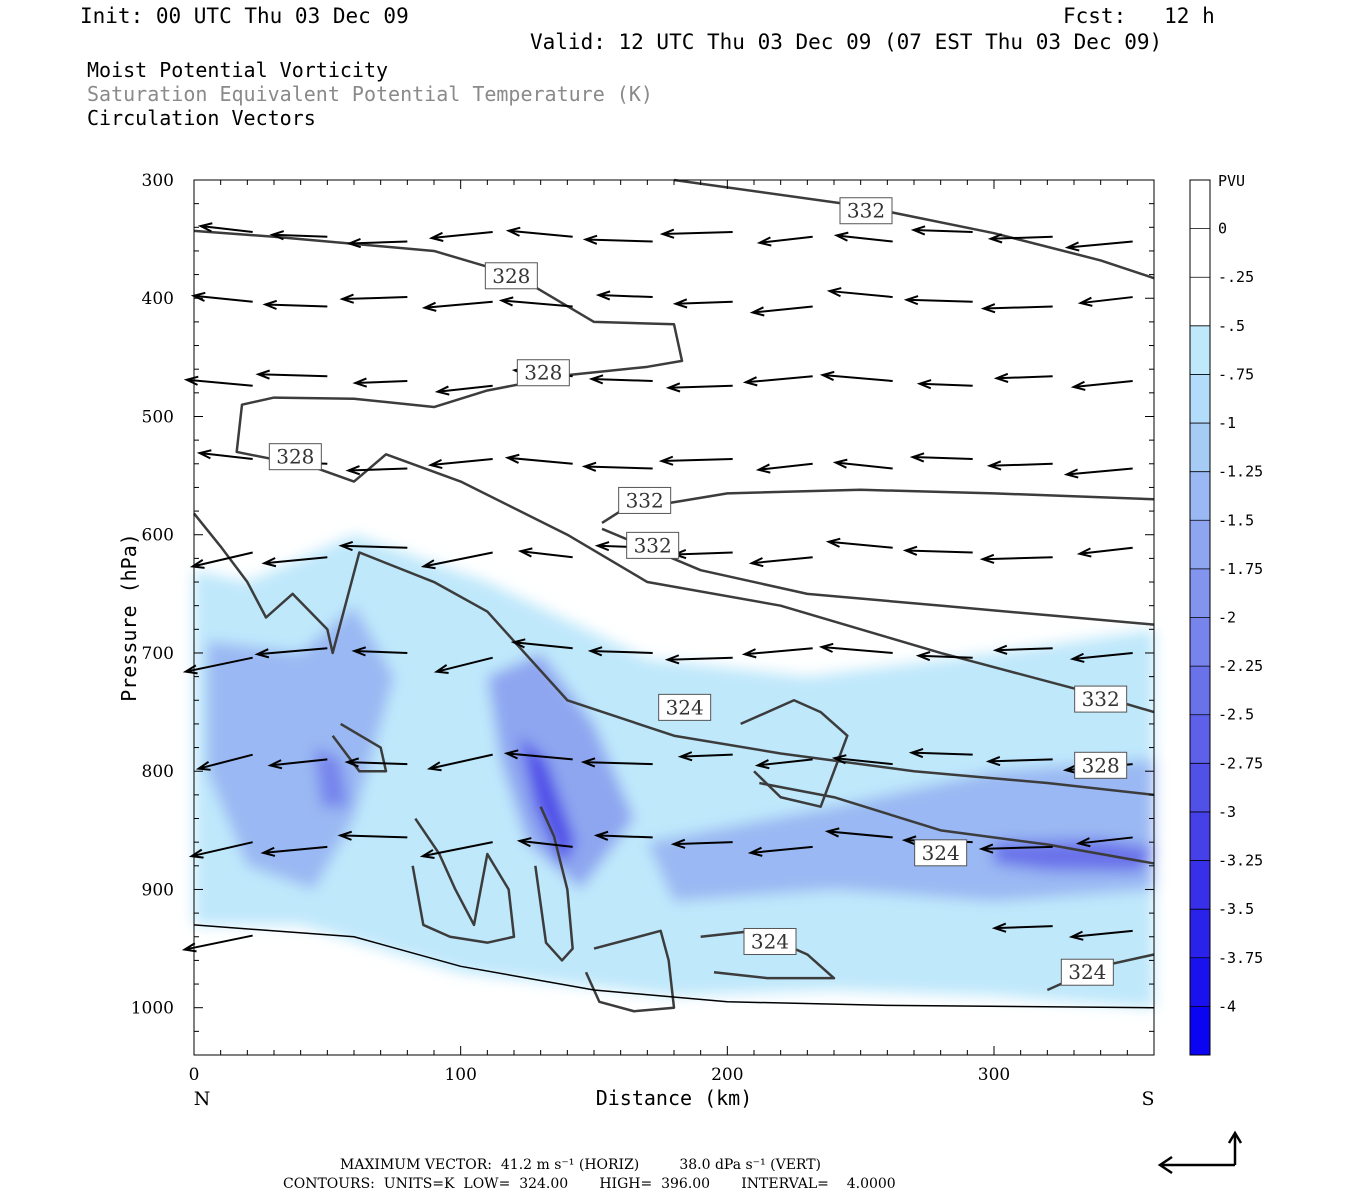 This screenshot has height=1200, width=1350. I want to click on contour-label-3: 328, so click(295, 457).